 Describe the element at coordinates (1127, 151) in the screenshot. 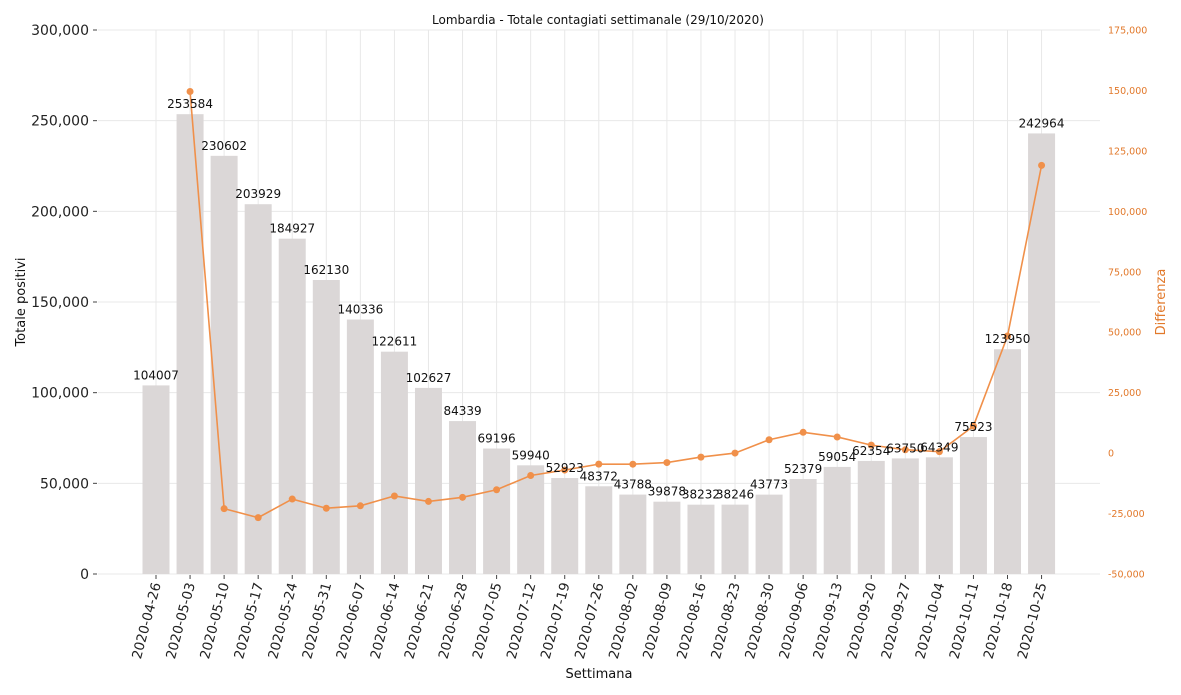

I see `y2-tick-label: 125,000` at that location.